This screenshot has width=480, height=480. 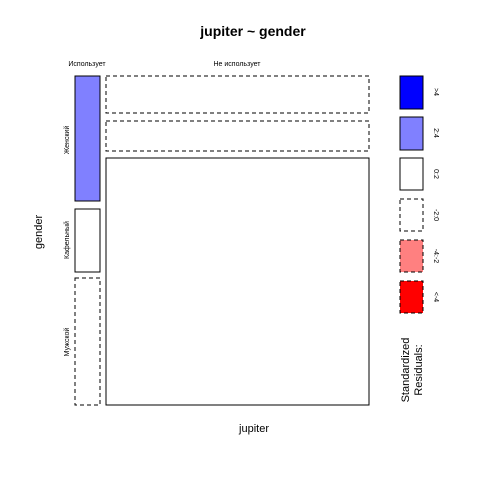 What do you see at coordinates (87, 341) in the screenshot?
I see `mosaic-cell-used-male` at bounding box center [87, 341].